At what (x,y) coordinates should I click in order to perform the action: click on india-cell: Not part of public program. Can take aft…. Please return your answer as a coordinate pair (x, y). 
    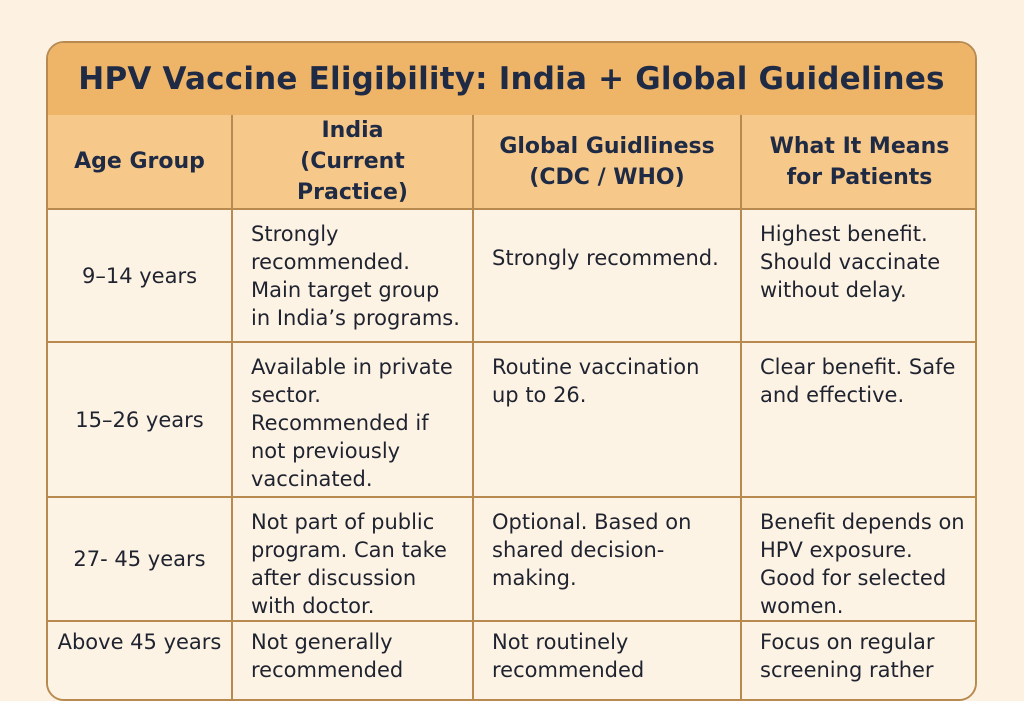
    Looking at the image, I should click on (352, 559).